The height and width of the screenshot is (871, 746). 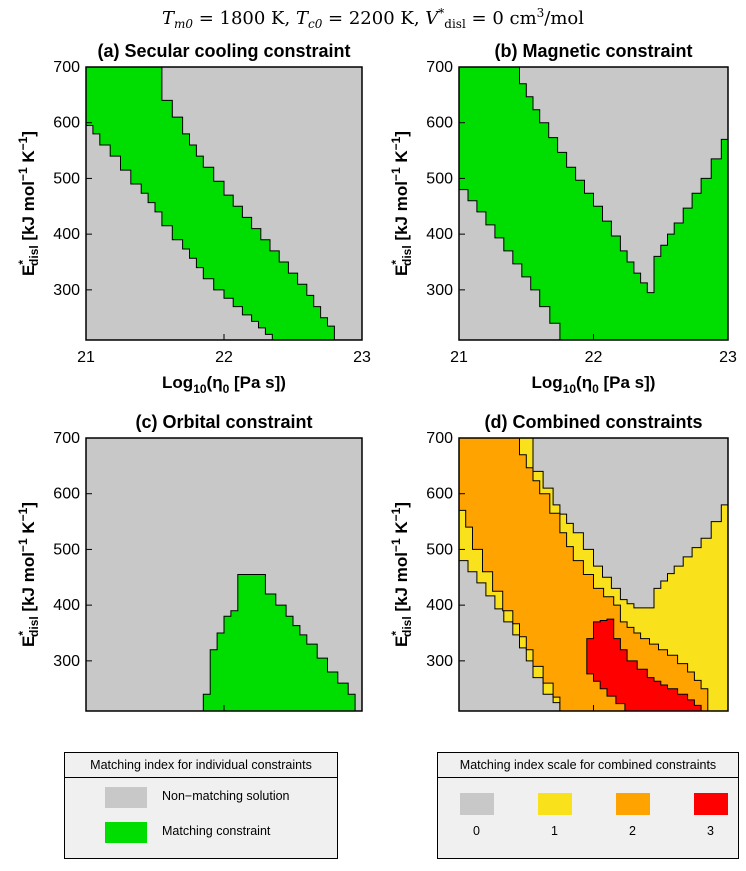 What do you see at coordinates (401, 203) in the screenshot?
I see `panel-b-ylabel: E*disl [kJ mol−1 K−1]` at bounding box center [401, 203].